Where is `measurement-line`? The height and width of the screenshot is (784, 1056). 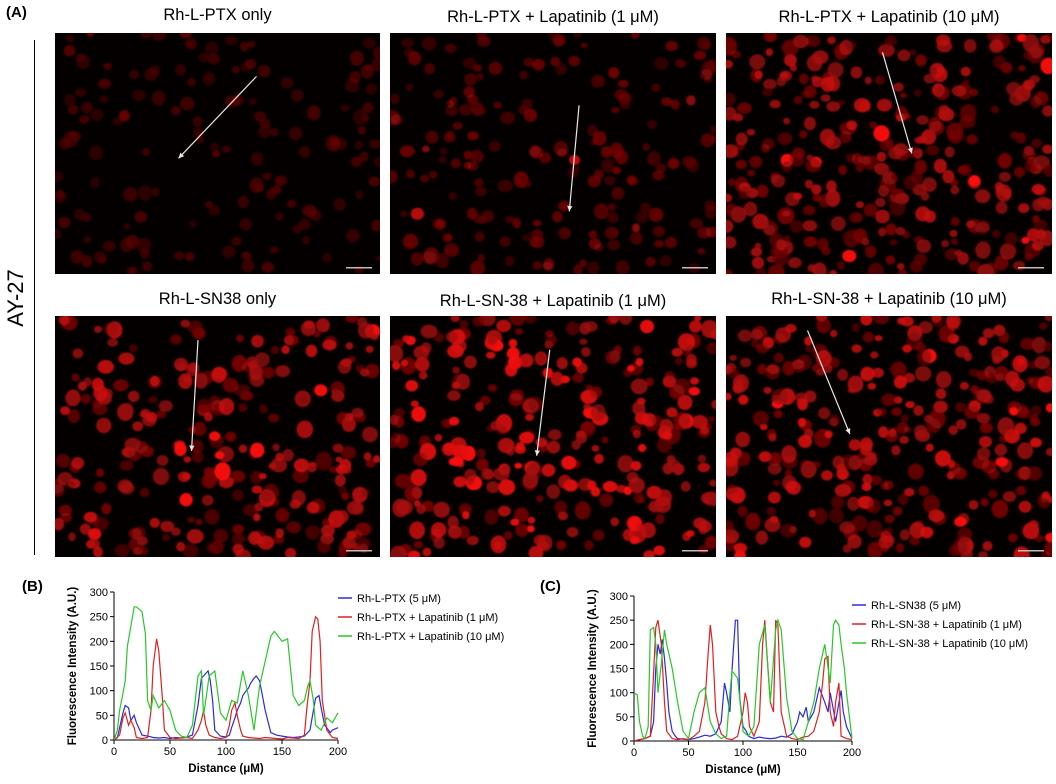
measurement-line is located at coordinates (828, 382).